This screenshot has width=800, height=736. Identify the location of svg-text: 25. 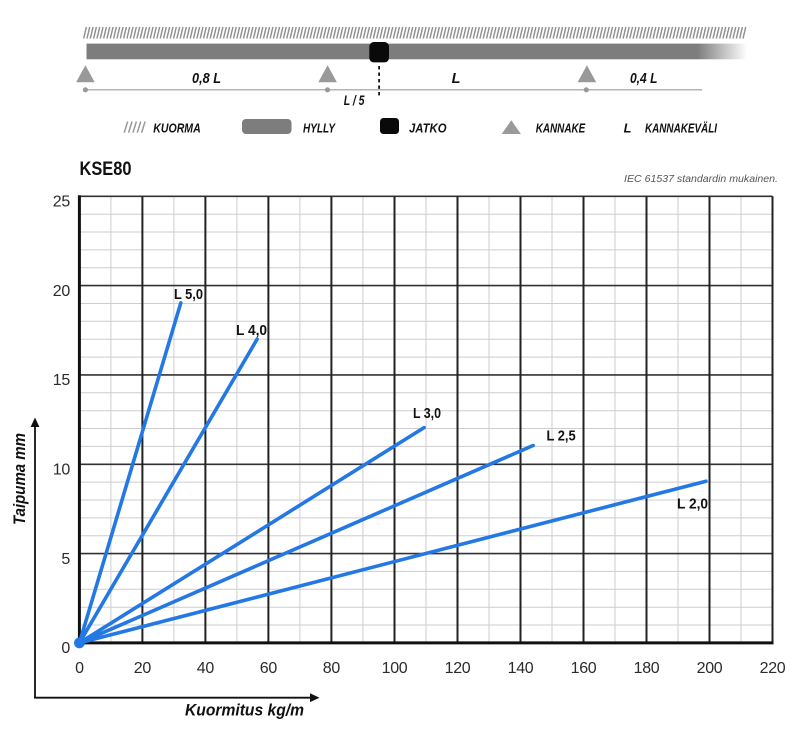
(62, 202).